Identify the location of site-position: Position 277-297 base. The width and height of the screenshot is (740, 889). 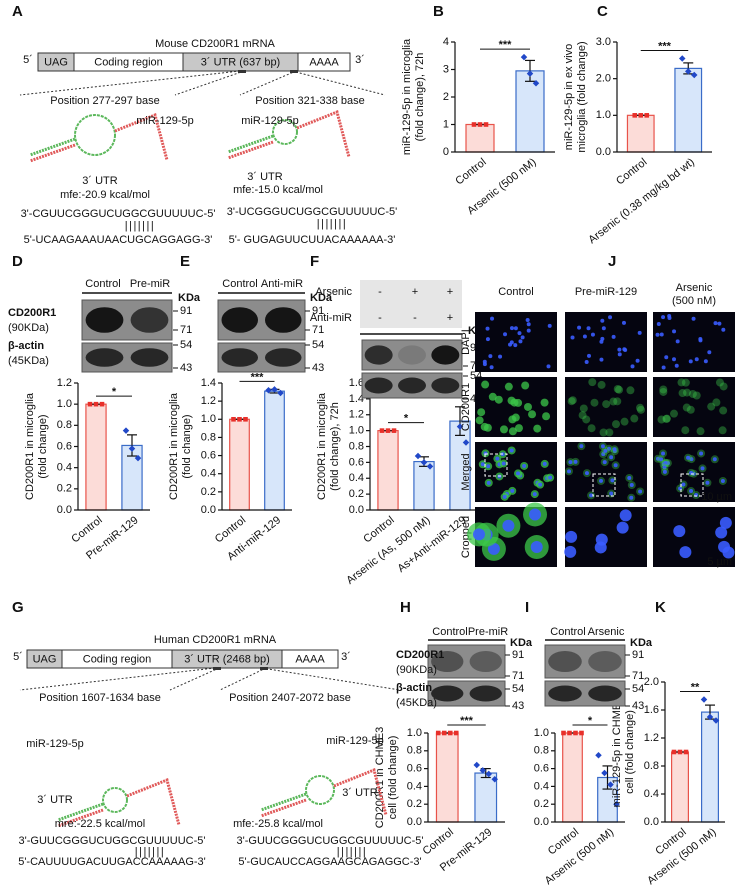
(104, 101).